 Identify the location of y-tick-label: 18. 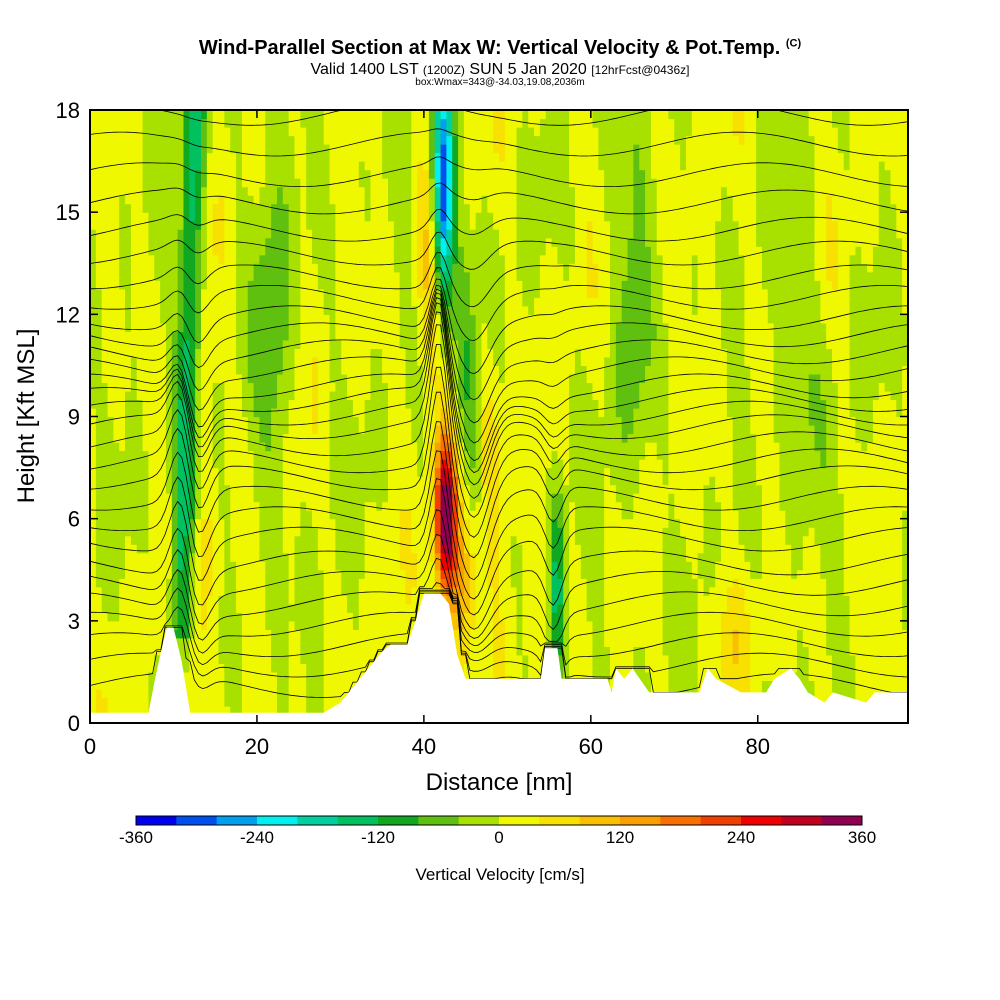
(68, 110).